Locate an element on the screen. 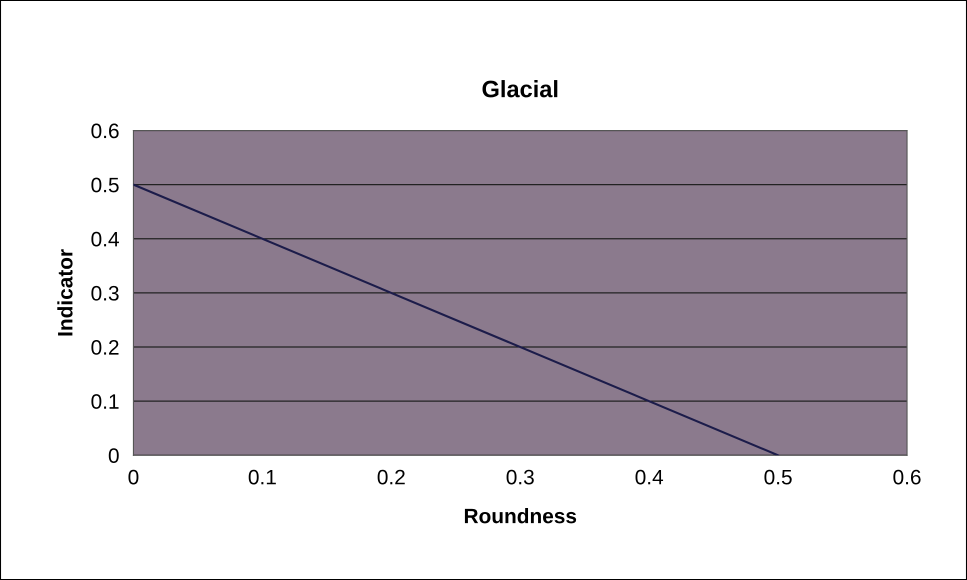  x-tick-label: 0 is located at coordinates (133, 477).